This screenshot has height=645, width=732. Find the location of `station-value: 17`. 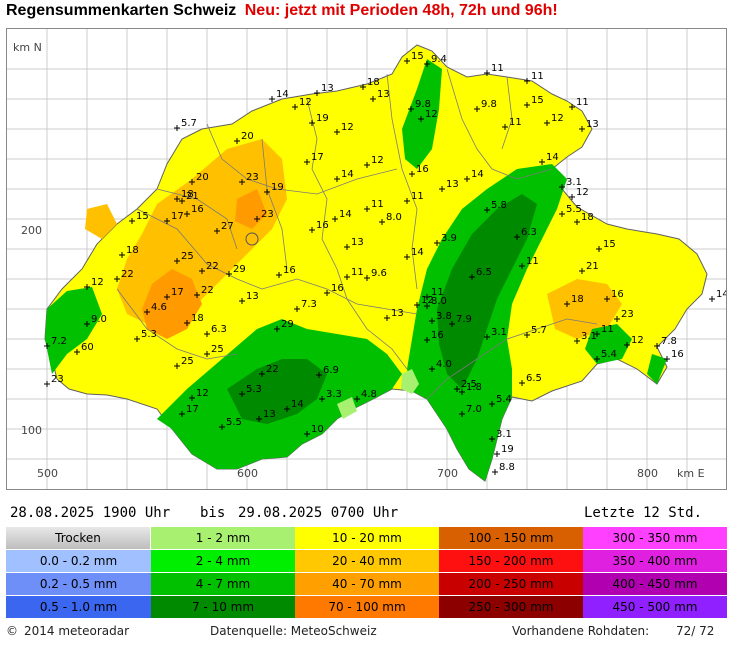

station-value: 17 is located at coordinates (177, 216).